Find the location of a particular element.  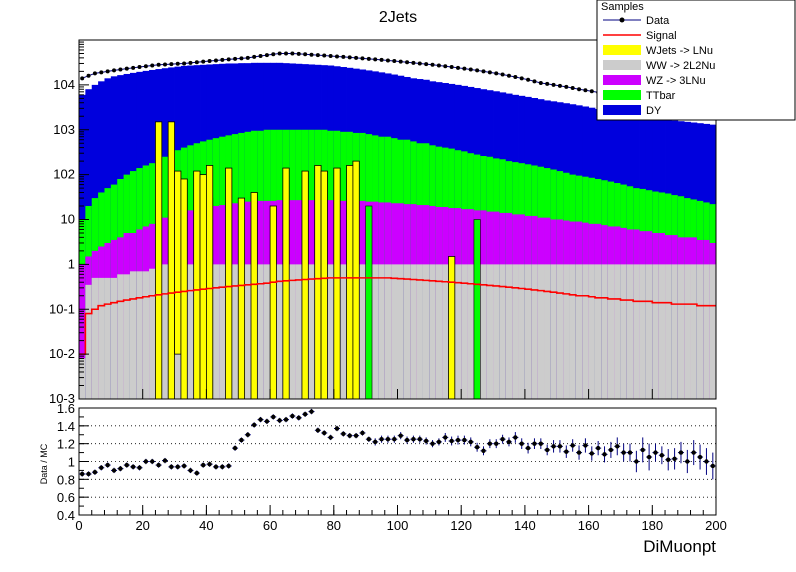

legend-marker is located at coordinates (622, 20).